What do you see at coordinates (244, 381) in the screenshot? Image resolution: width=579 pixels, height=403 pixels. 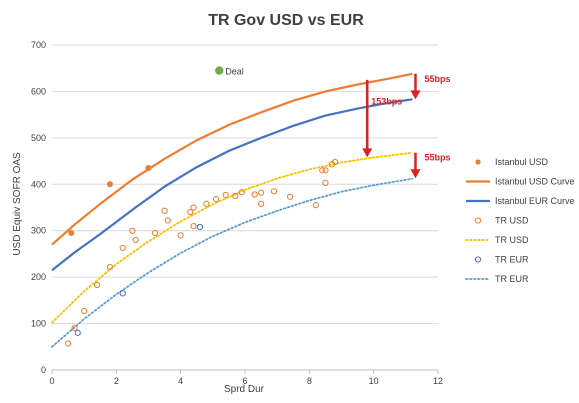 I see `x-tick-label: 6` at bounding box center [244, 381].